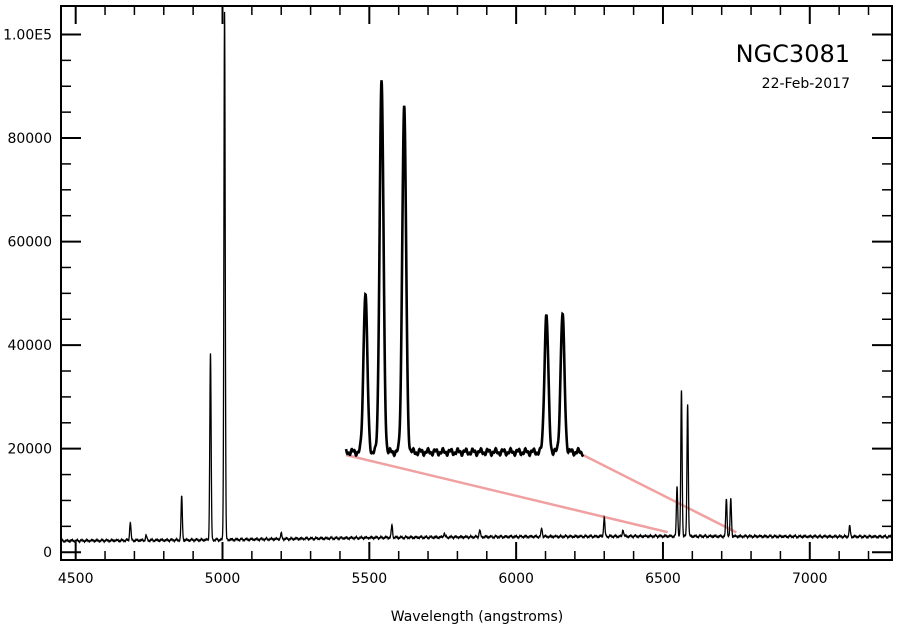  I want to click on y-tick-label: 40000, so click(29, 346).